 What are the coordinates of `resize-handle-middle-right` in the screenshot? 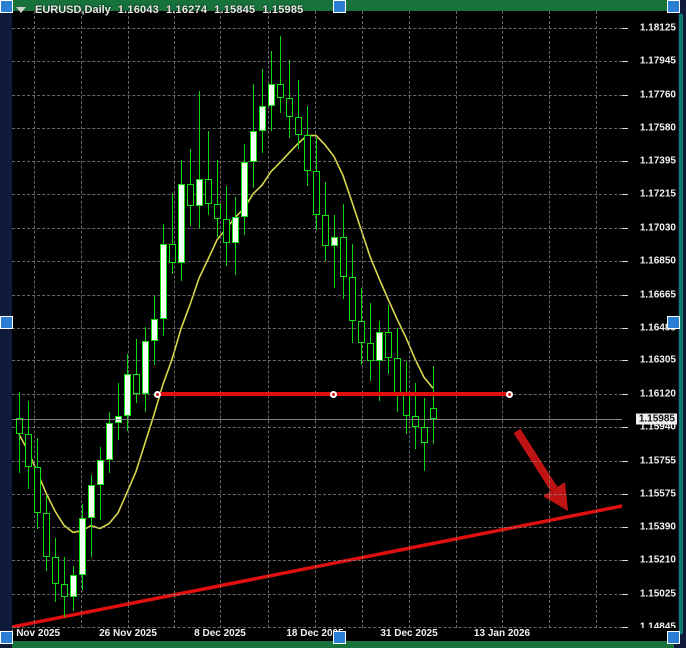 It's located at (673, 322).